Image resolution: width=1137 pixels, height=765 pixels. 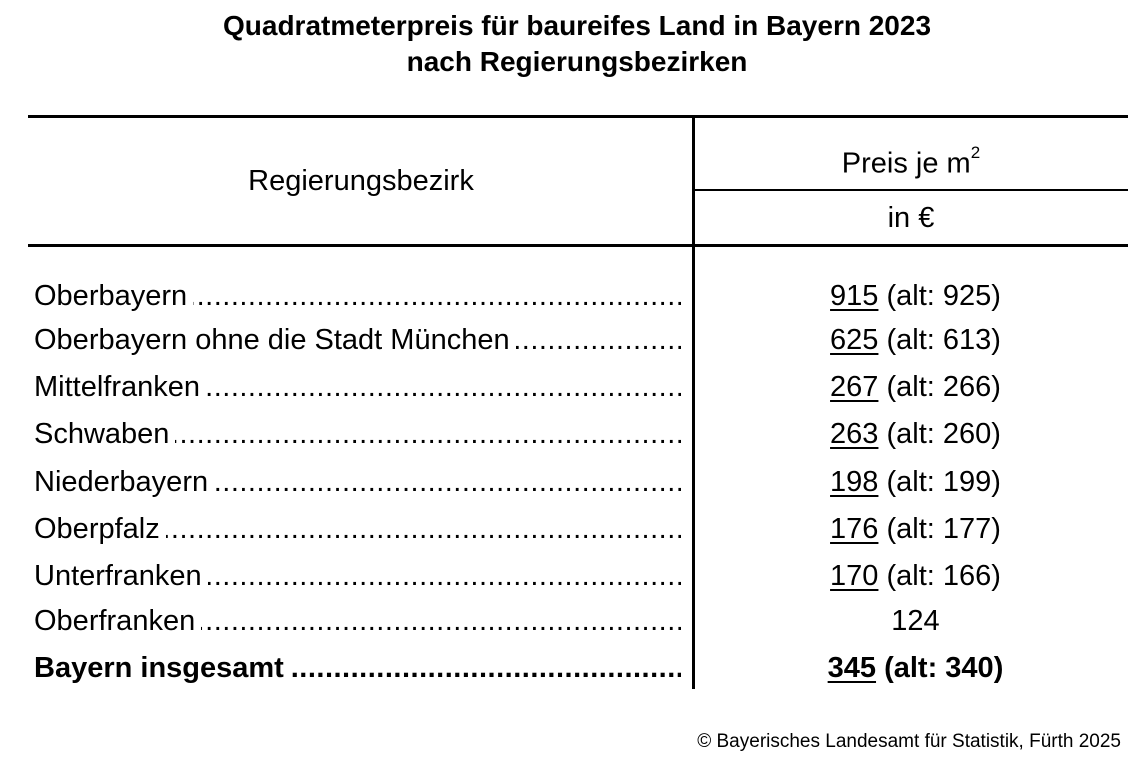 I want to click on row-value: 625 (alt: 613), so click(x=915, y=340).